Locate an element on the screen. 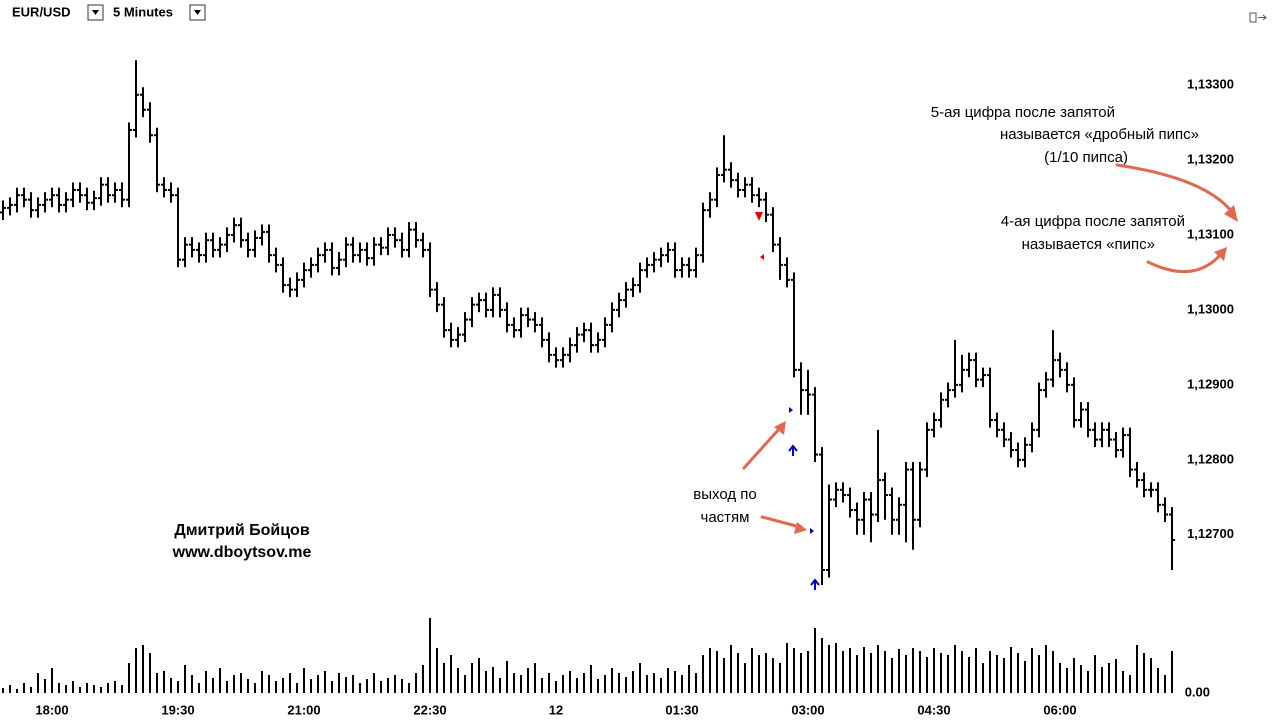  x-tick-label: 21:00 is located at coordinates (303, 709).